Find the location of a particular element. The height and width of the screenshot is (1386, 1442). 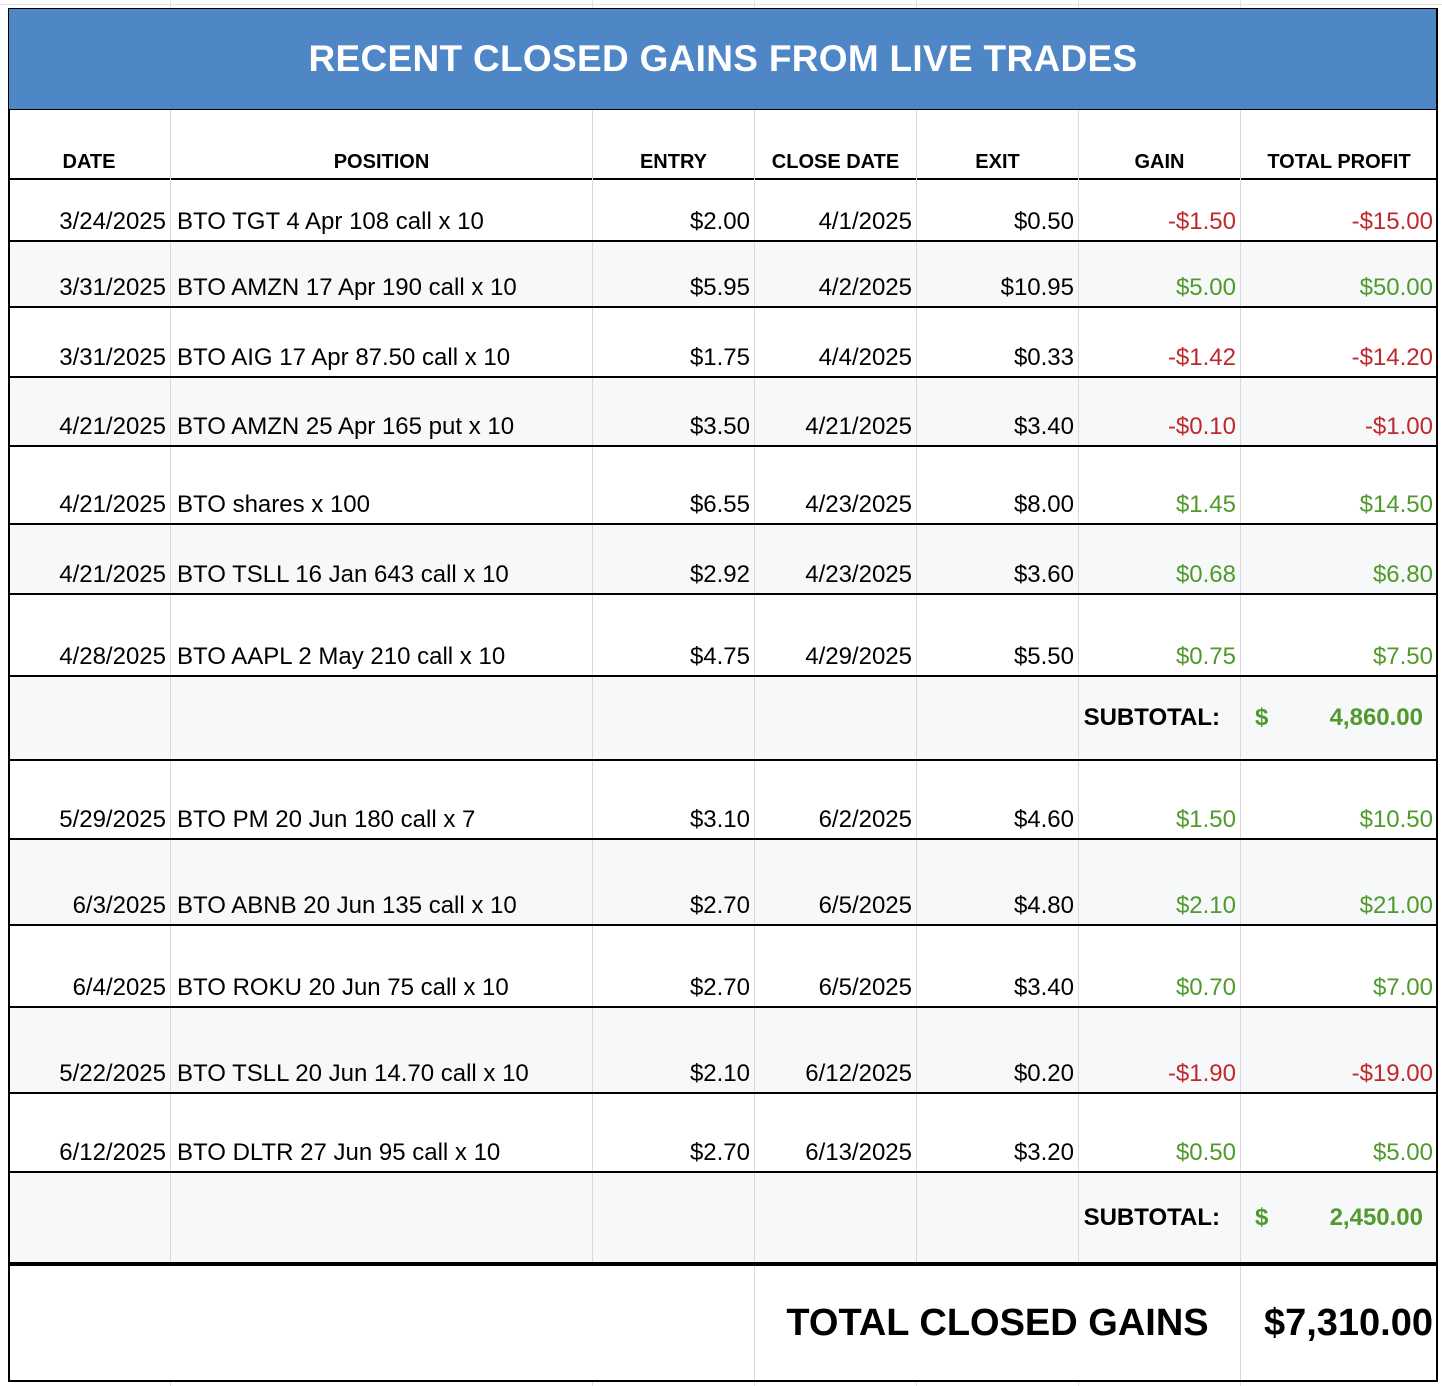

entry-cell: $3.50 is located at coordinates (719, 426).